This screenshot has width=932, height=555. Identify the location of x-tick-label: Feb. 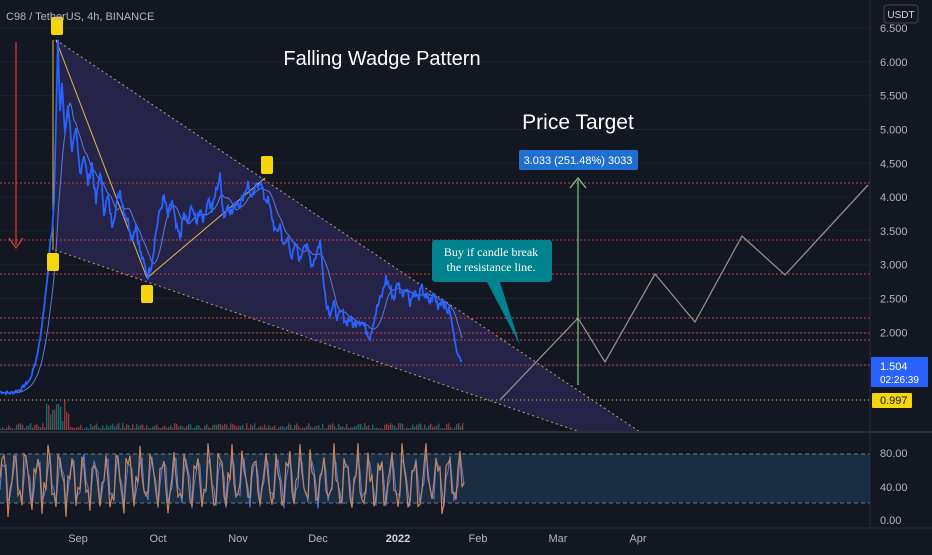
(478, 539).